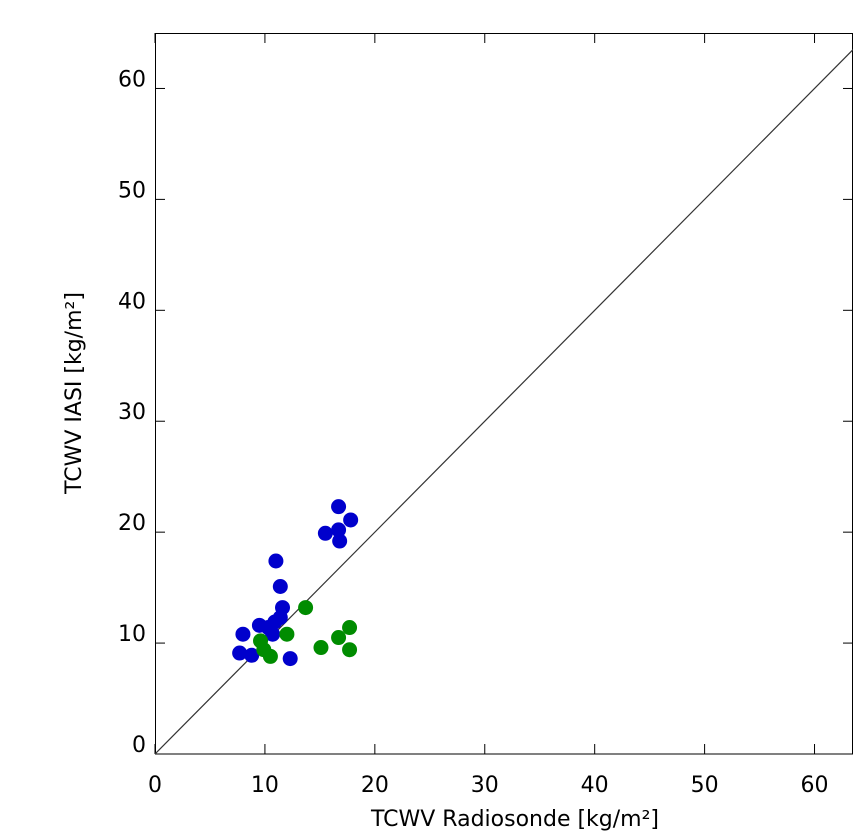 This screenshot has width=853, height=838. I want to click on x-tick-label: 30, so click(485, 785).